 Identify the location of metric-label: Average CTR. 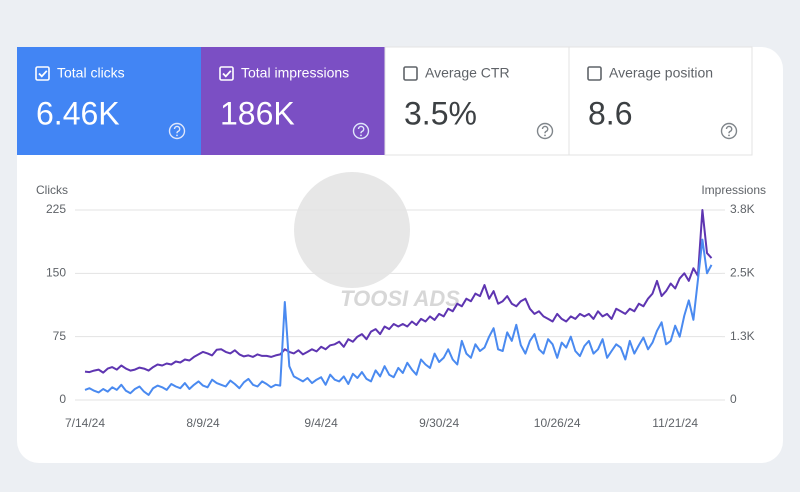
(467, 73).